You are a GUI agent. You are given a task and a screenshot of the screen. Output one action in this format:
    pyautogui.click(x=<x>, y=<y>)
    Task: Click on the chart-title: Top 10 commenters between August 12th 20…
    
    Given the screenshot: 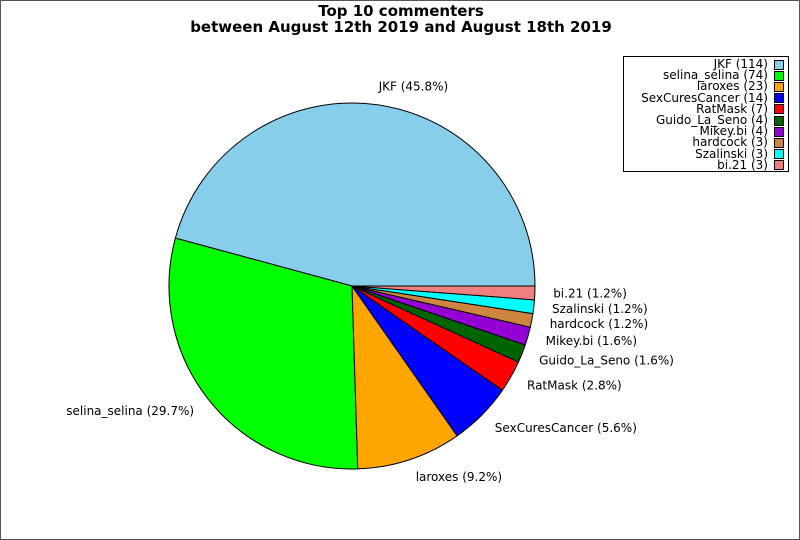 What is the action you would take?
    pyautogui.click(x=400, y=19)
    